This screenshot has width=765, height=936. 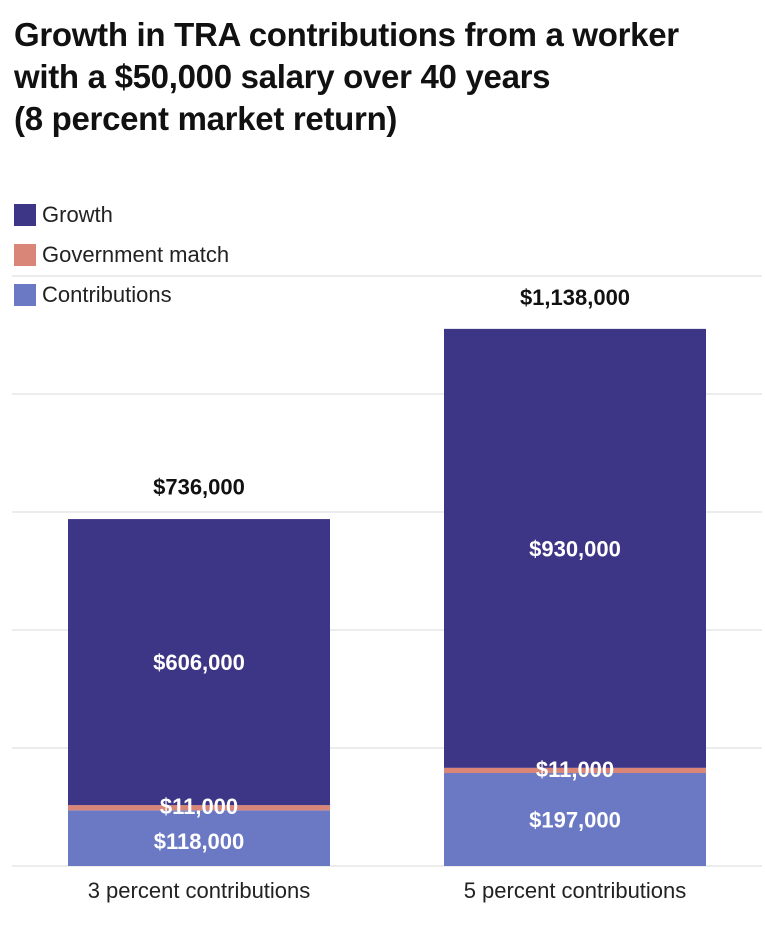 I want to click on legend-item-government-match: Government match, so click(x=121, y=255).